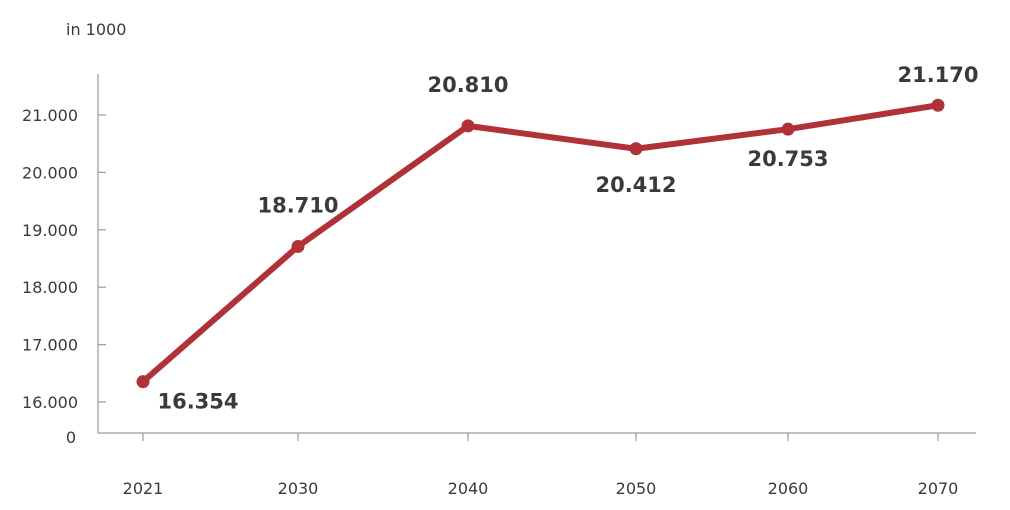 The width and height of the screenshot is (1010, 510). I want to click on x-tick-label: 2040, so click(468, 488).